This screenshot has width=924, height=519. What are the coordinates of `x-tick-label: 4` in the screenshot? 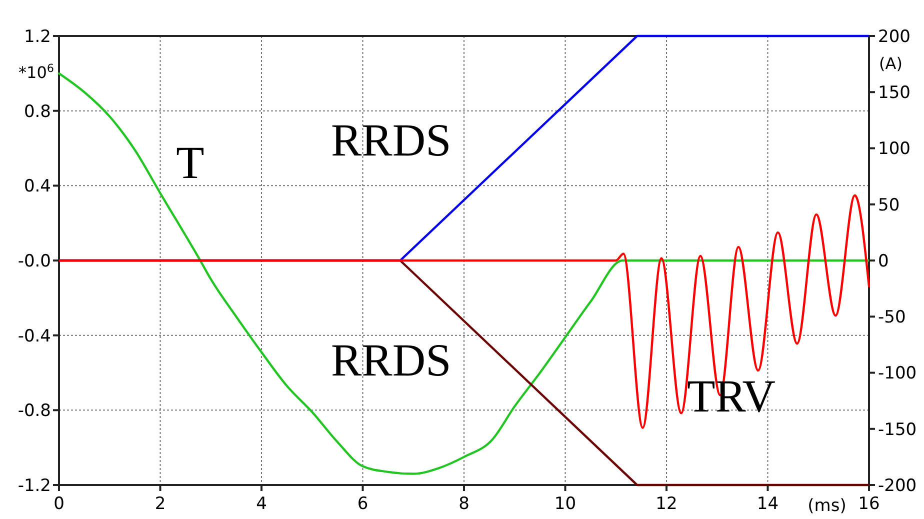 It's located at (261, 504).